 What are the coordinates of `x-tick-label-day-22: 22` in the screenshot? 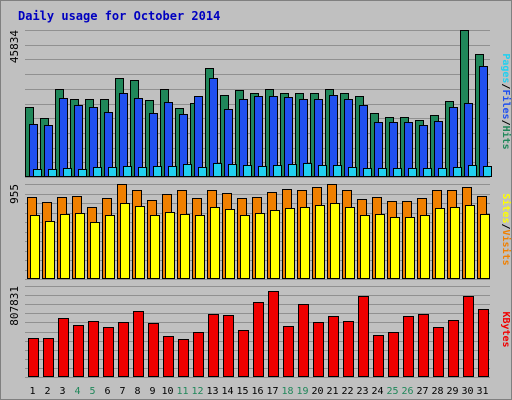 It's located at (347, 391).